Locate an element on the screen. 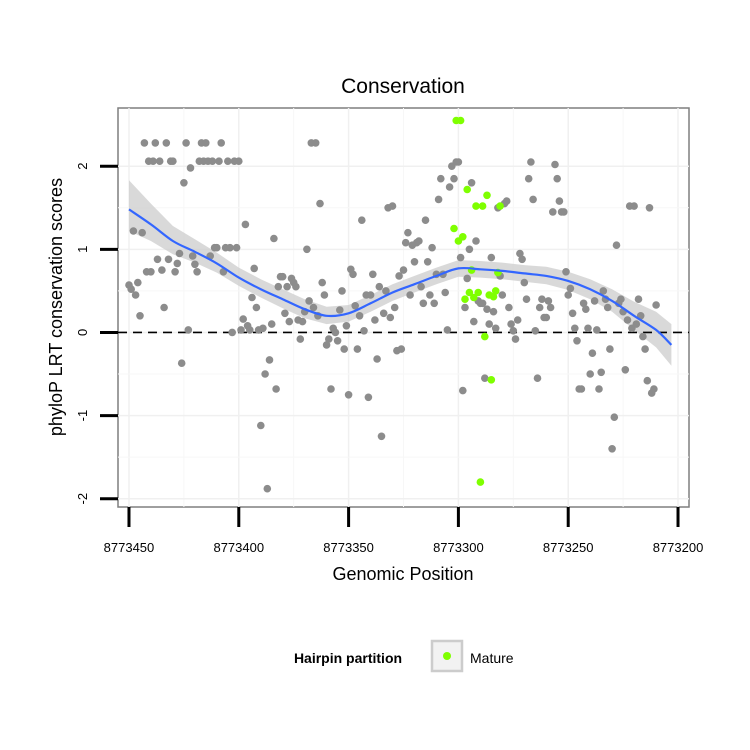 This screenshot has width=750, height=750. y-tick-label: 2 is located at coordinates (82, 166).